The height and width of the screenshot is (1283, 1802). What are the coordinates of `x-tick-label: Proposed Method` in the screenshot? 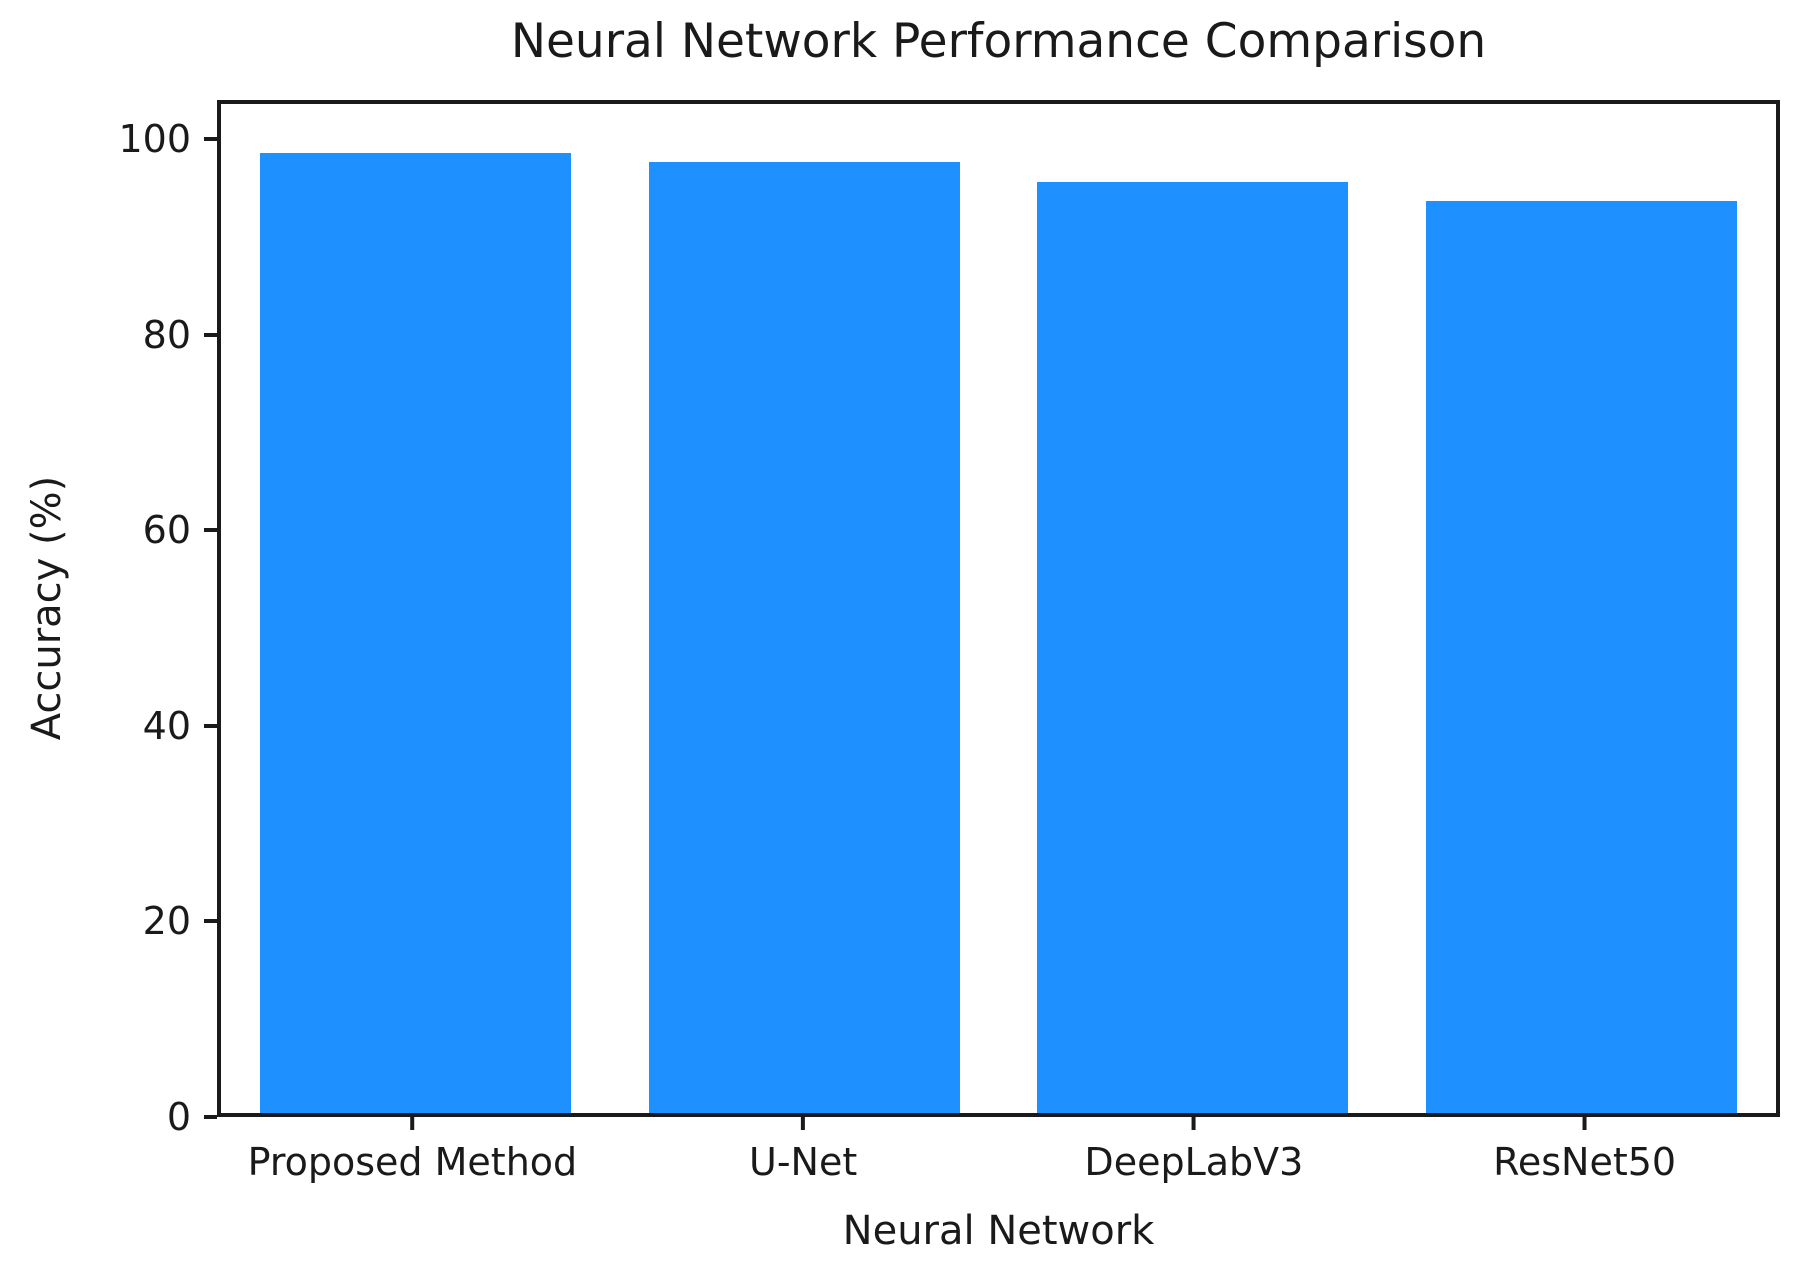 It's located at (412, 1162).